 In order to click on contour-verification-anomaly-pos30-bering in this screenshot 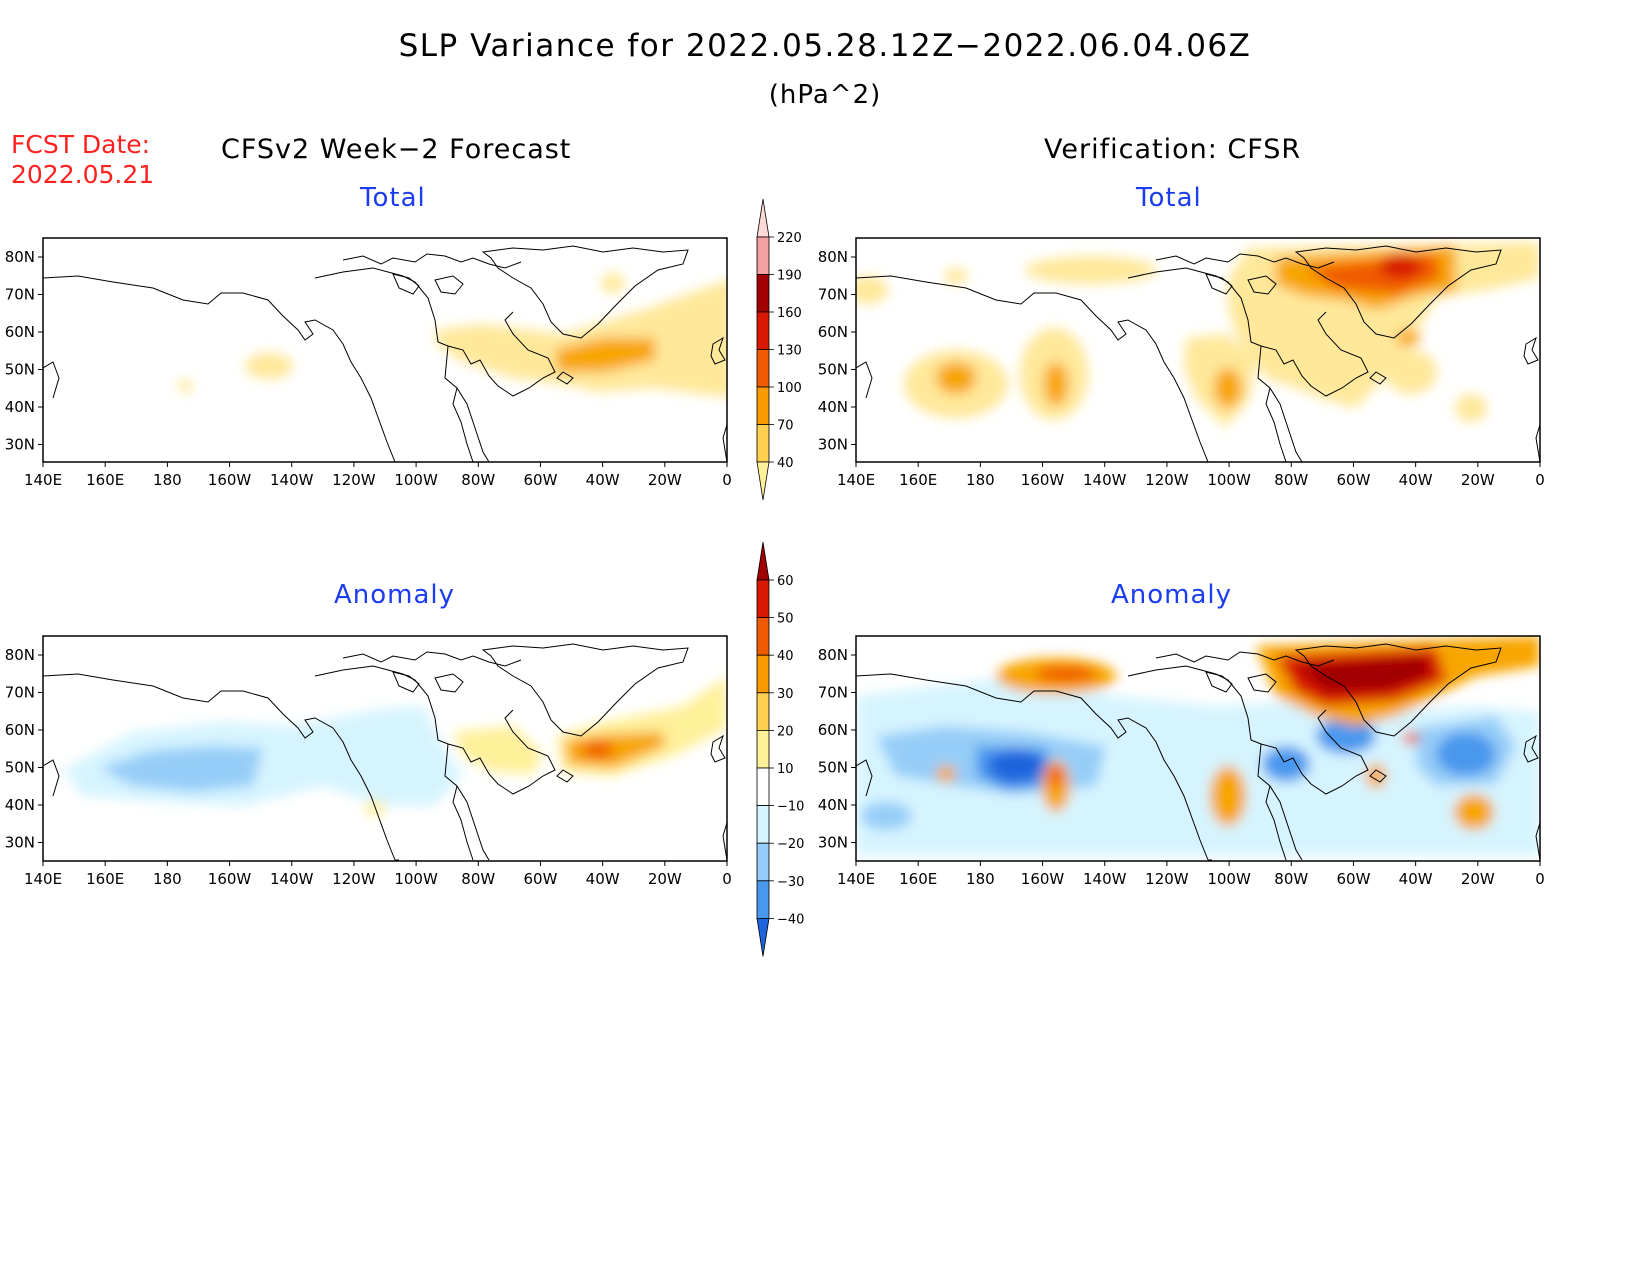, I will do `click(1066, 674)`.